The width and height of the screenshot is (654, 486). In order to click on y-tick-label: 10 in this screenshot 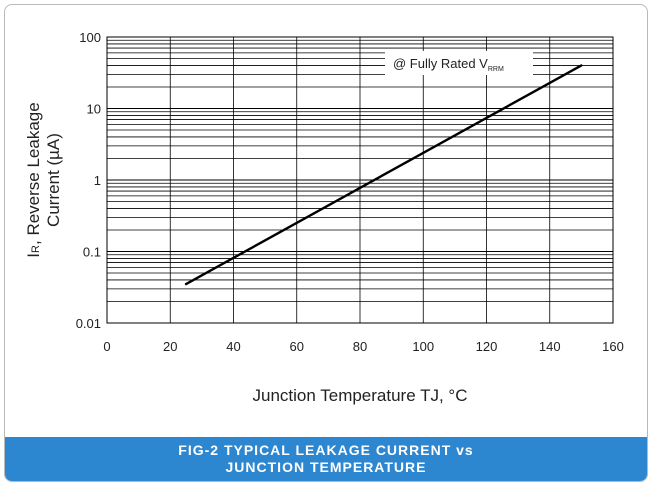, I will do `click(94, 109)`.